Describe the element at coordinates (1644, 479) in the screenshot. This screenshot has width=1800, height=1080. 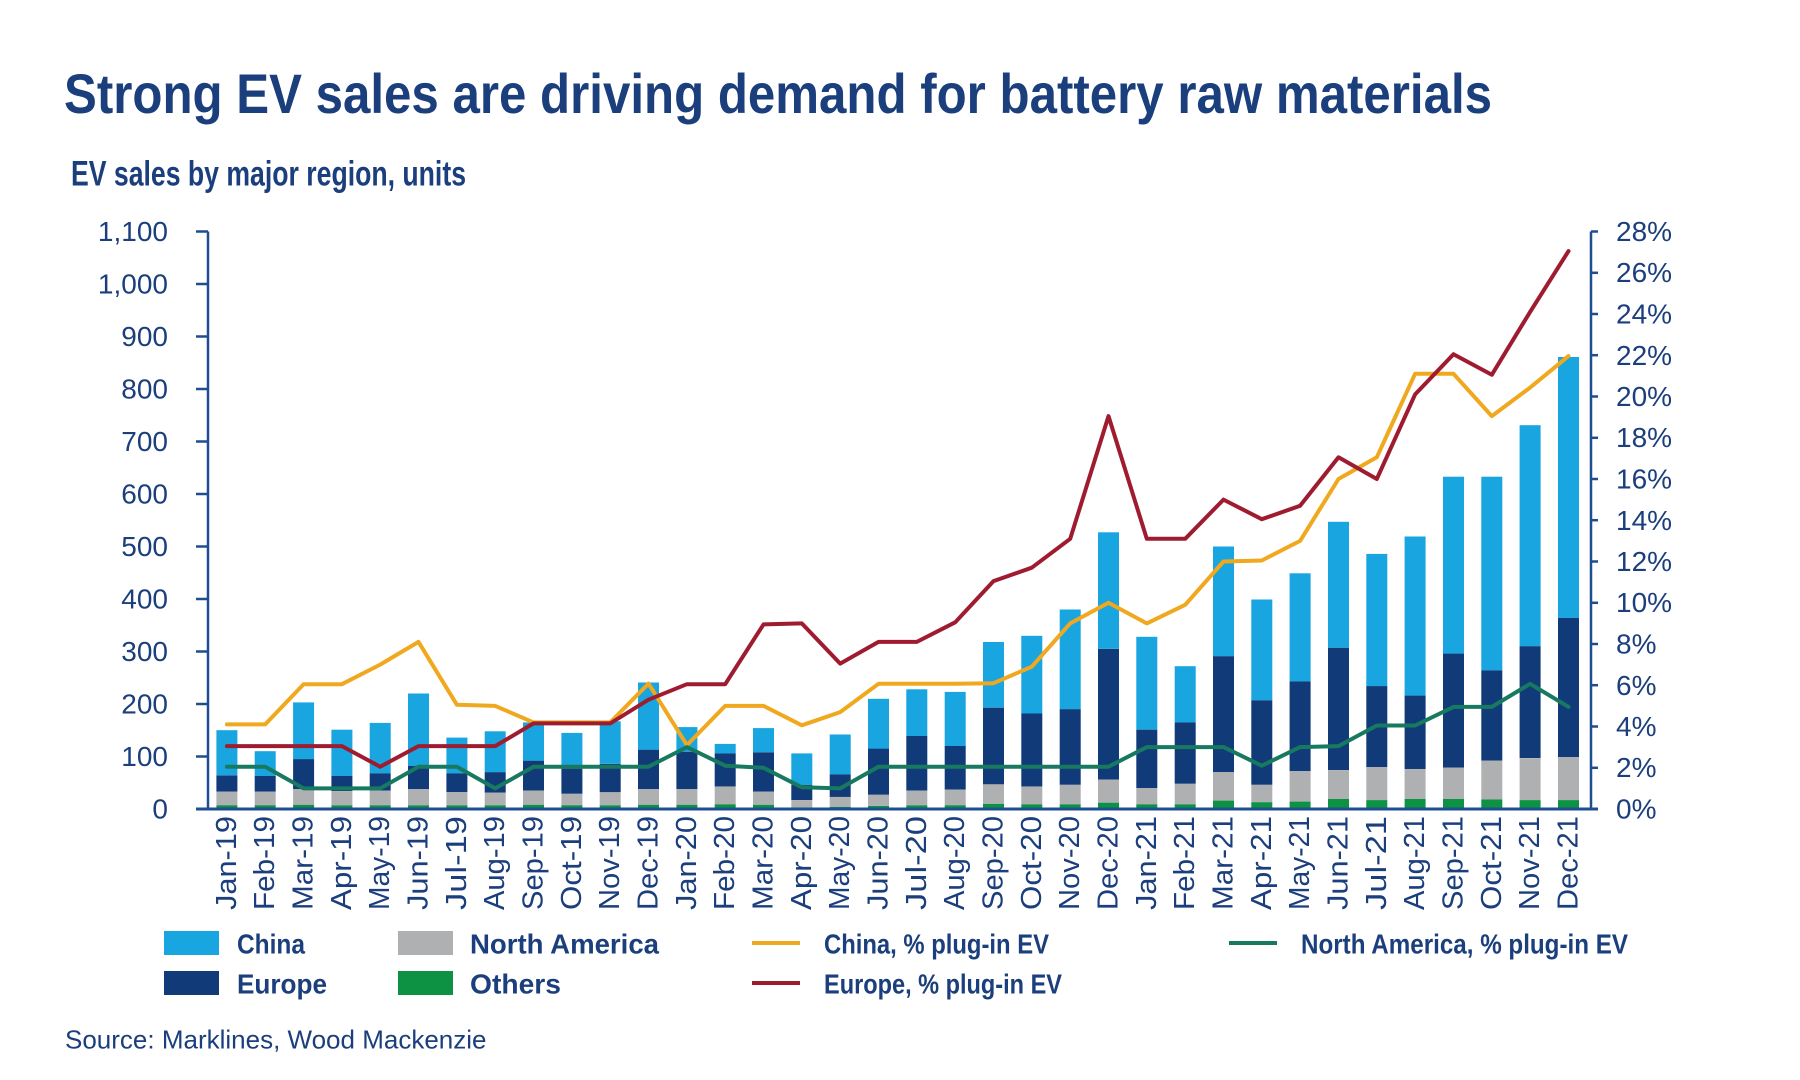
I see `svg-text: 16%` at that location.